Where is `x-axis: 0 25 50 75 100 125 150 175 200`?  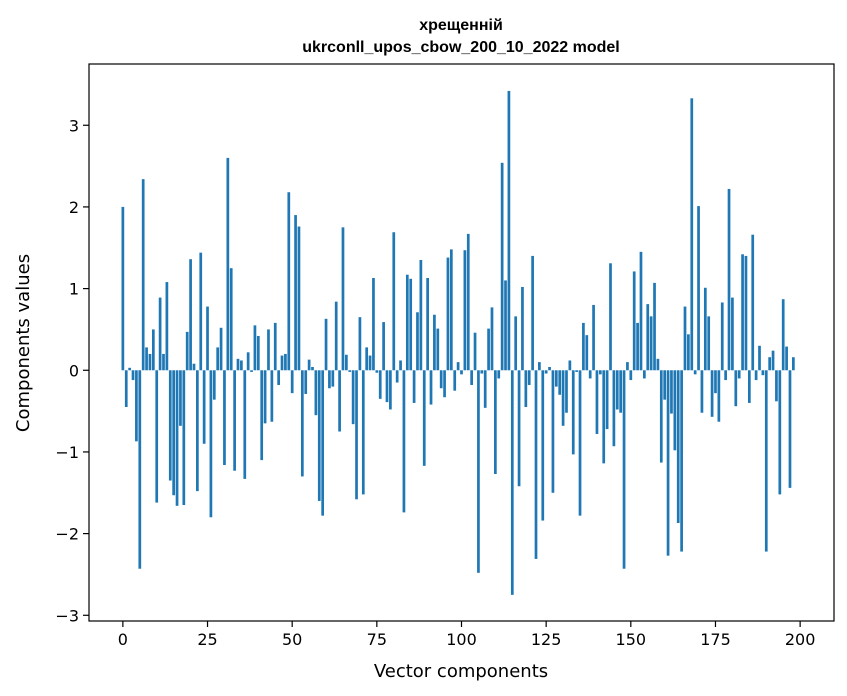
x-axis: 0 25 50 75 100 125 150 175 200 is located at coordinates (466, 635).